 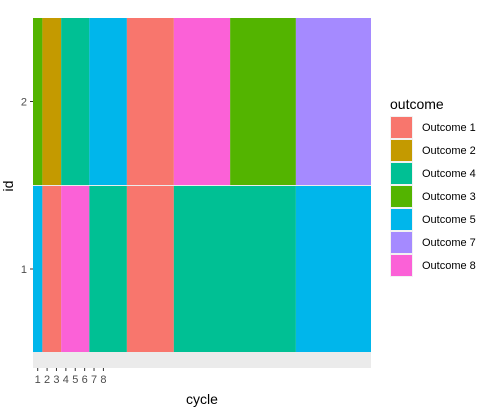 I want to click on x-tick-label: 5, so click(x=75, y=380).